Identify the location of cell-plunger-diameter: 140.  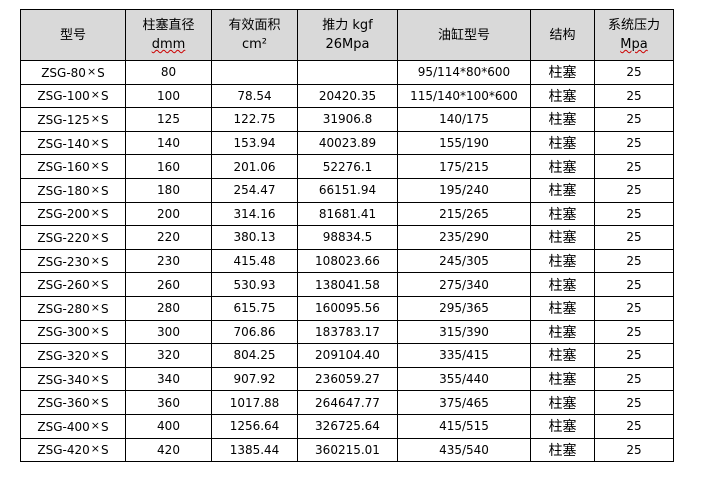
(168, 143).